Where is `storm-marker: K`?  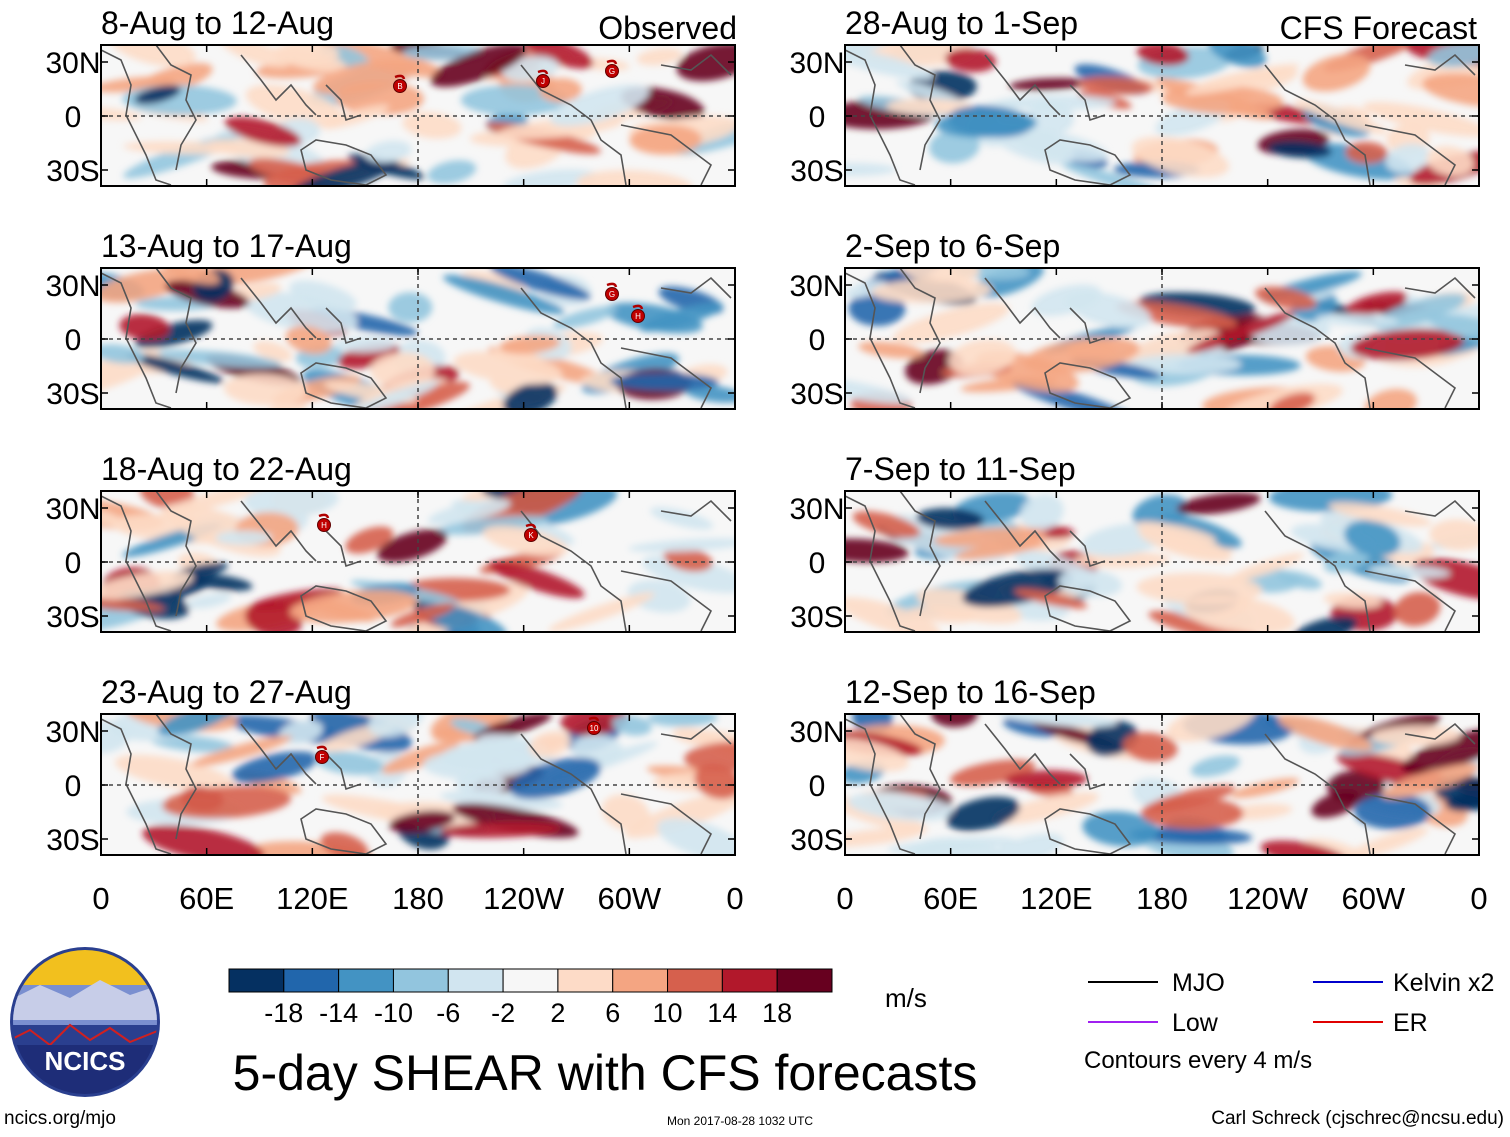 storm-marker: K is located at coordinates (531, 532).